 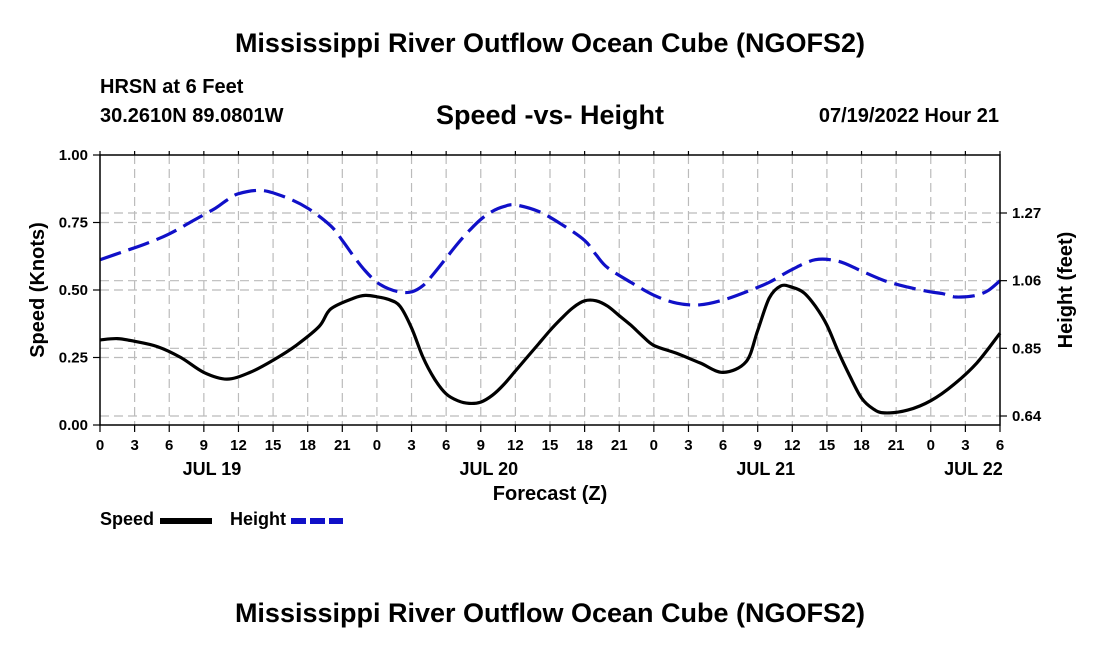 I want to click on date-label: JUL 21, so click(x=765, y=469).